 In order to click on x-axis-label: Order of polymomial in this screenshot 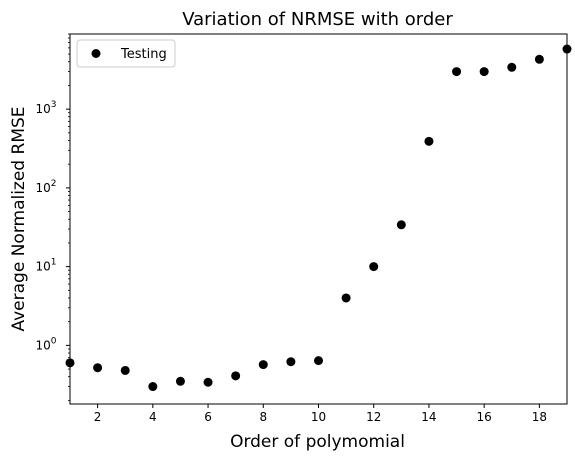, I will do `click(317, 442)`.